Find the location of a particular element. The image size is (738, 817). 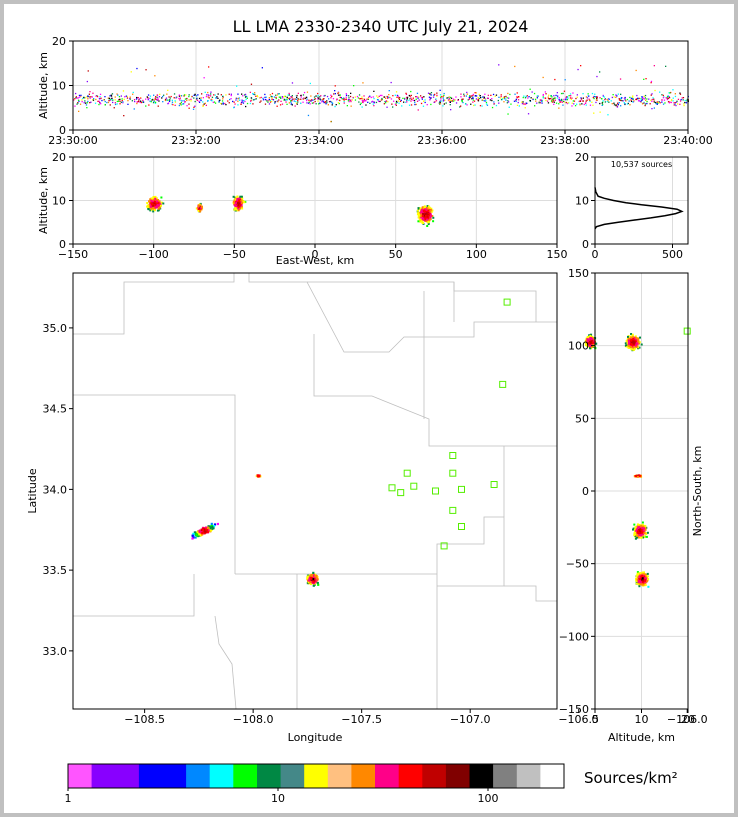

x-tick-label: −50 is located at coordinates (234, 254).